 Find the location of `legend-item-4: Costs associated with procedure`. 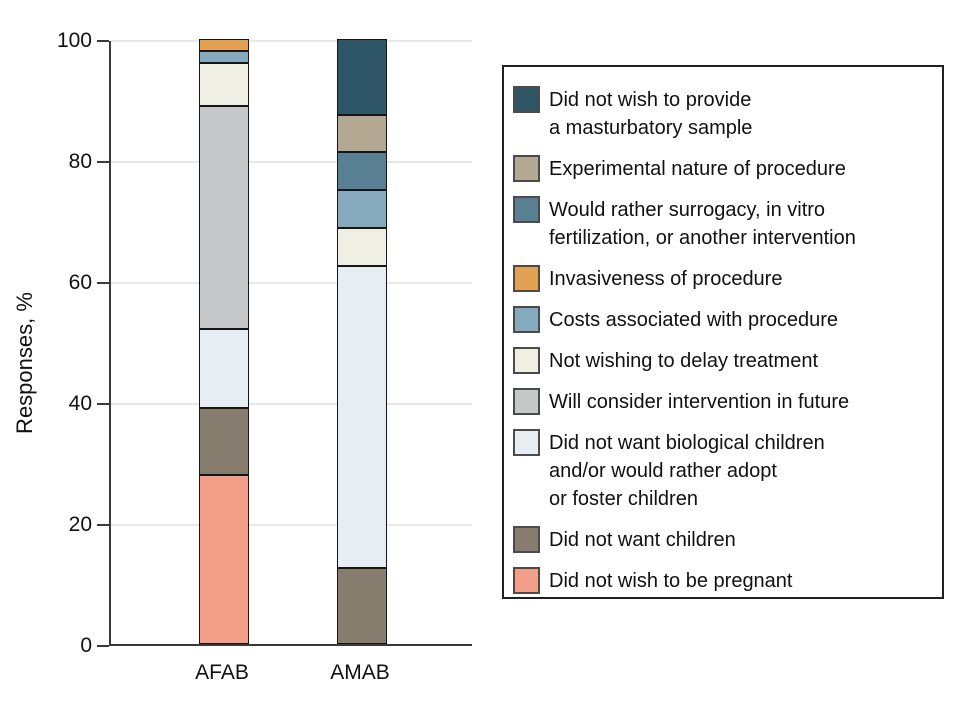

legend-item-4: Costs associated with procedure is located at coordinates (721, 320).